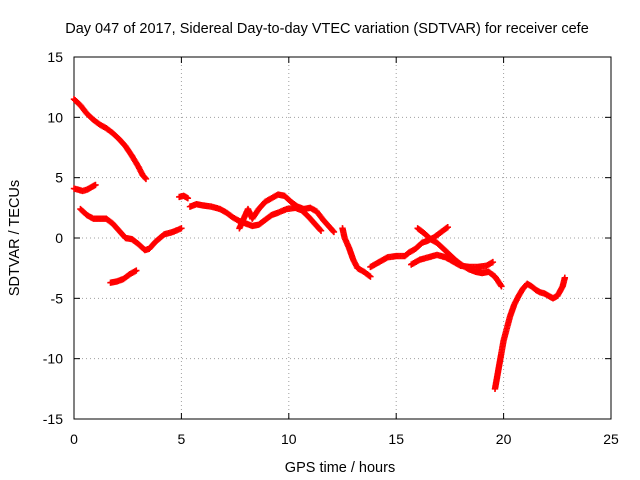 The height and width of the screenshot is (480, 640). I want to click on y-axis-label: SDTVAR / TECUs, so click(15, 238).